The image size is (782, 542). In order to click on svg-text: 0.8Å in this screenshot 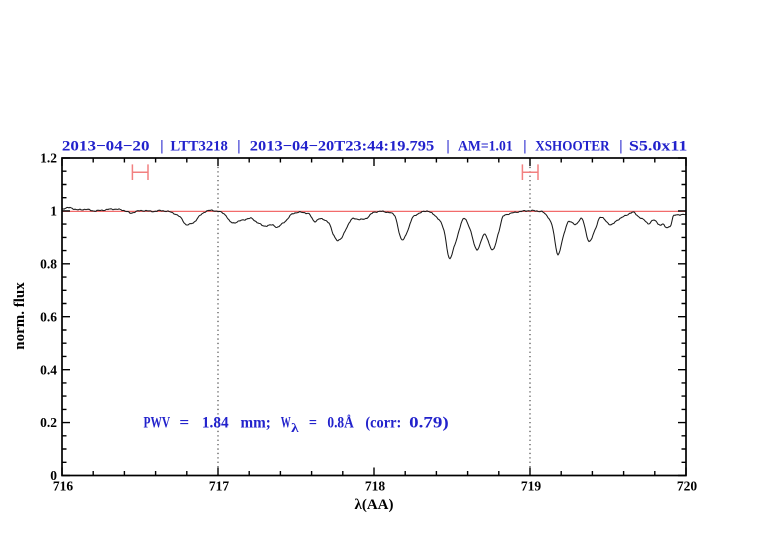, I will do `click(340, 423)`.